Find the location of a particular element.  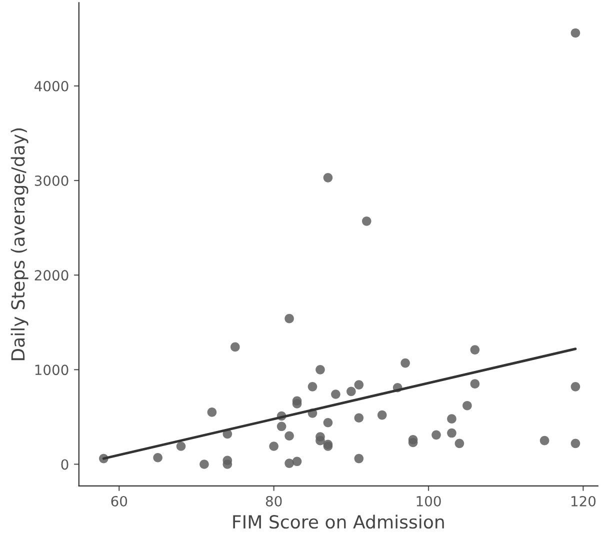

x-tick-label: 100 is located at coordinates (428, 501).